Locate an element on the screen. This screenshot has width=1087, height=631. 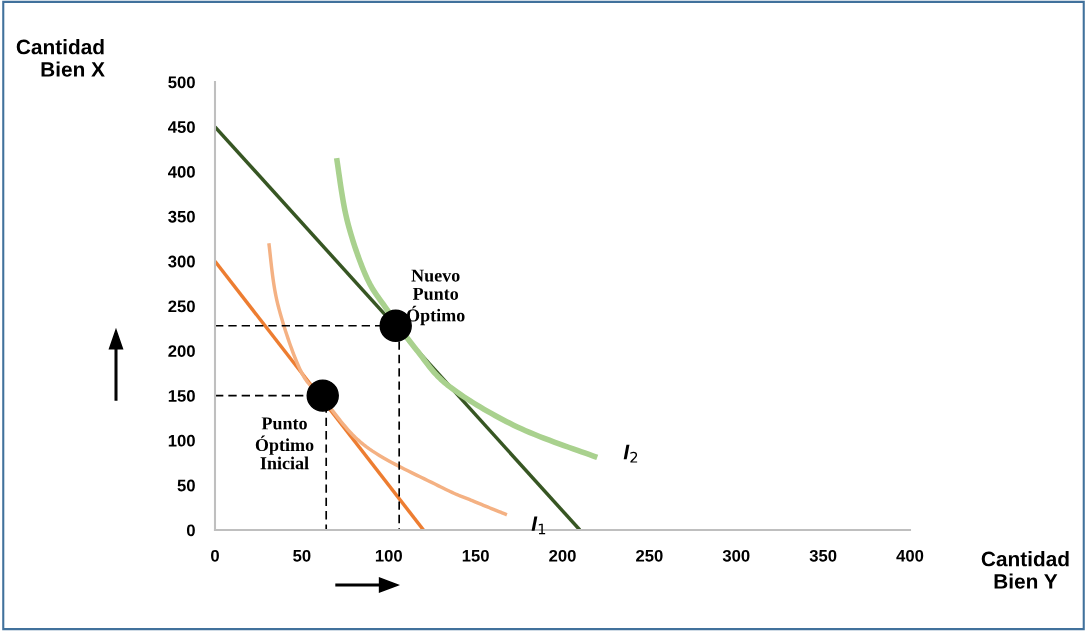
x-tick-label: 0 is located at coordinates (215, 555).